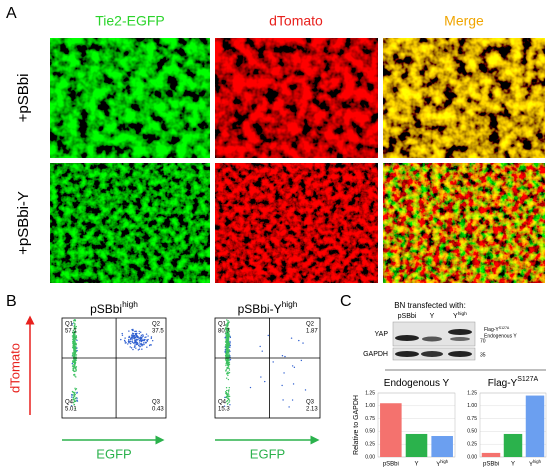 The width and height of the screenshot is (550, 471). Describe the element at coordinates (370, 406) in the screenshot. I see `y-tick-label: 1.00` at that location.